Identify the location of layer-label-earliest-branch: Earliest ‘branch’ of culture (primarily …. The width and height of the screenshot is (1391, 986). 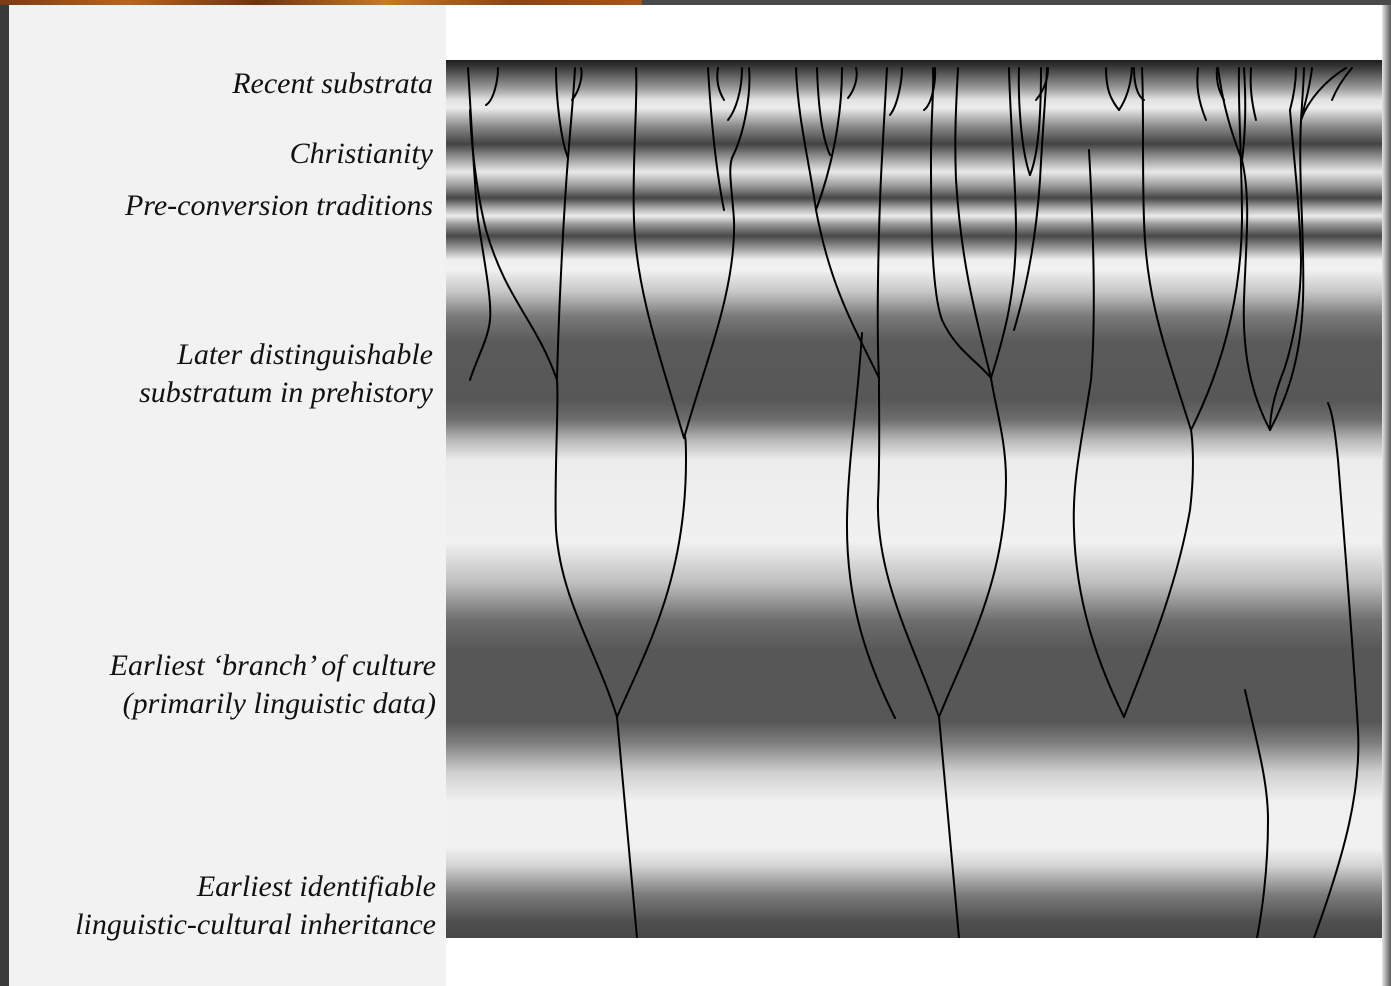
(272, 684).